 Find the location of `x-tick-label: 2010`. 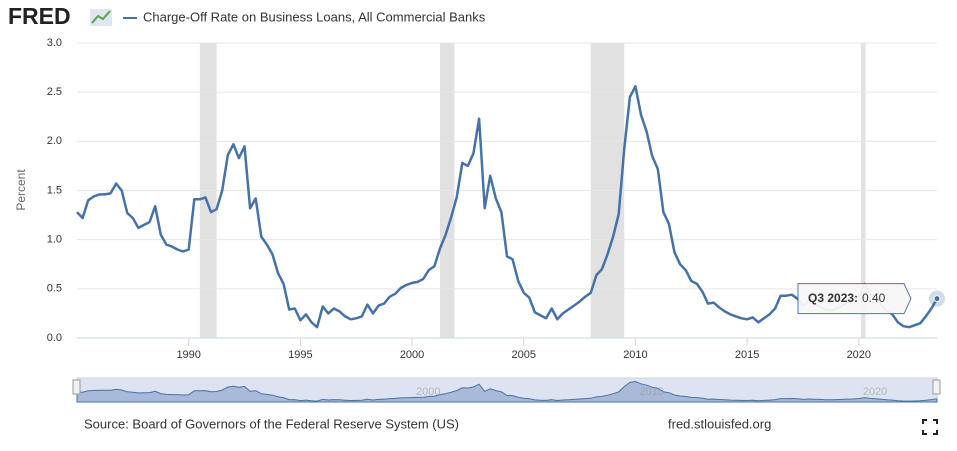

x-tick-label: 2010 is located at coordinates (635, 355).